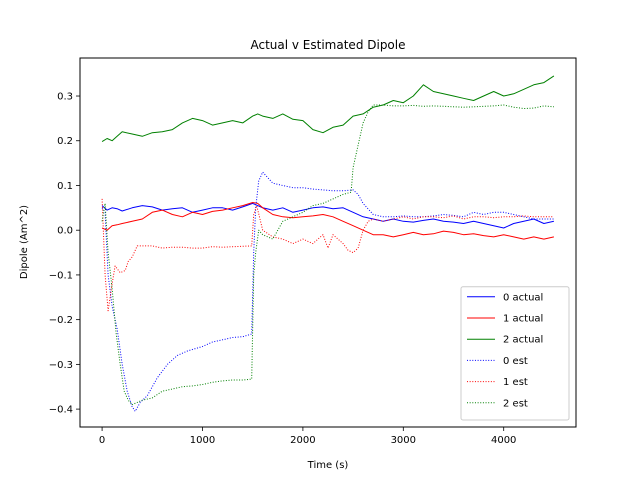 The height and width of the screenshot is (480, 640). I want to click on legend: 0 actual 1 actual 2 actual 0 est 1 est 2 est, so click(515, 353).